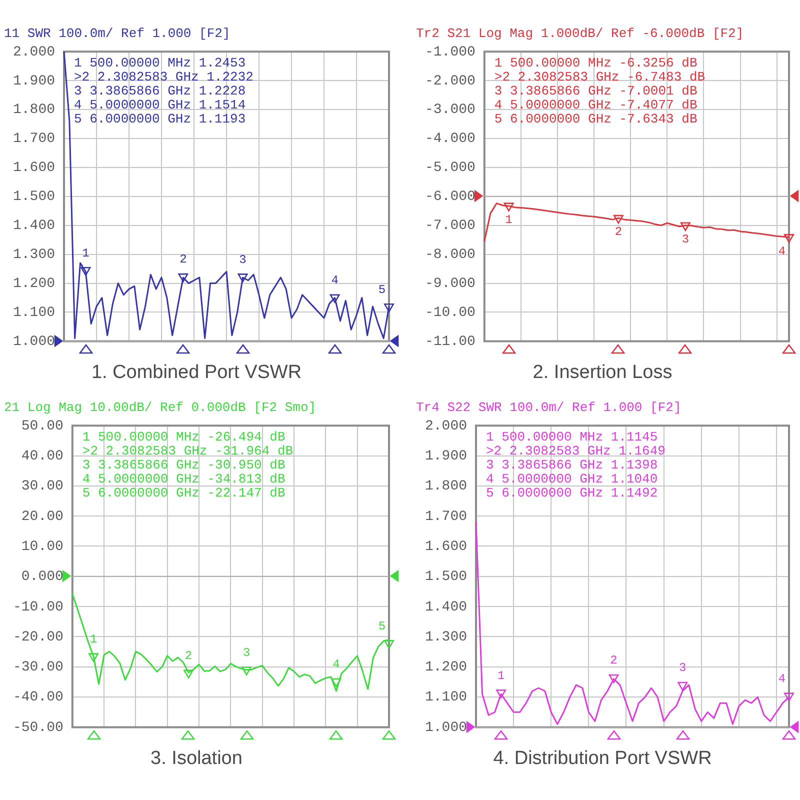 This screenshot has width=800, height=800. Describe the element at coordinates (596, 119) in the screenshot. I see `annotation: 5 6.0000000 GHz -7.6343 dB` at that location.